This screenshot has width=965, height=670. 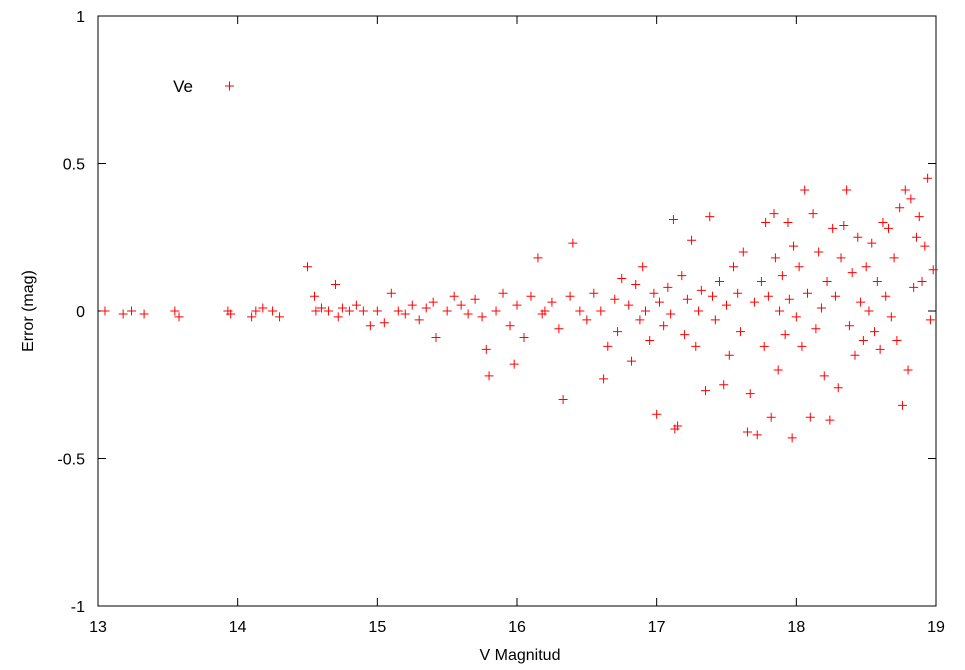 What do you see at coordinates (657, 627) in the screenshot?
I see `x-tick-label: 17` at bounding box center [657, 627].